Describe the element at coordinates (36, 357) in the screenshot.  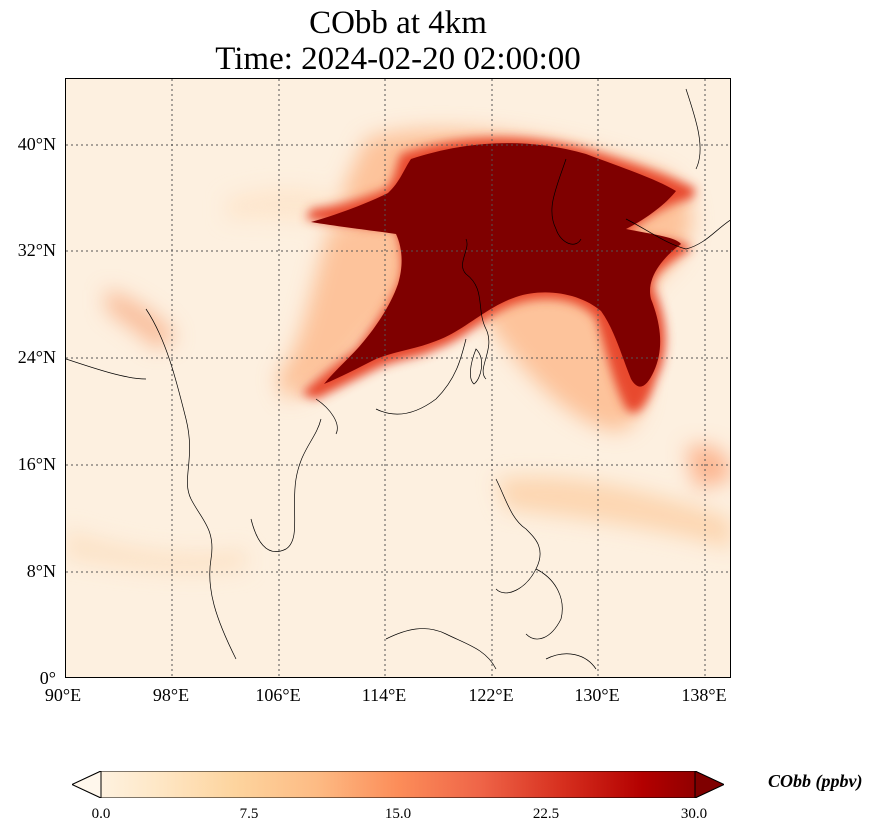
I see `lat-tick-24n: 24°N` at that location.